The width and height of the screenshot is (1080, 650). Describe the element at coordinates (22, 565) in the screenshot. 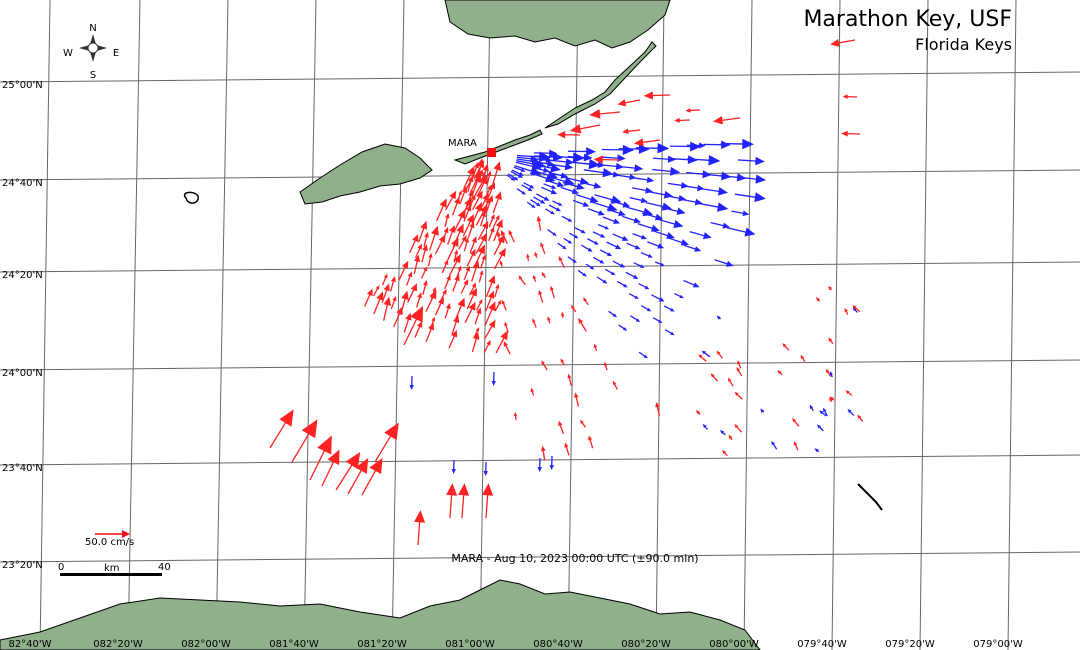

I see `lat-label: 23°20'N` at that location.